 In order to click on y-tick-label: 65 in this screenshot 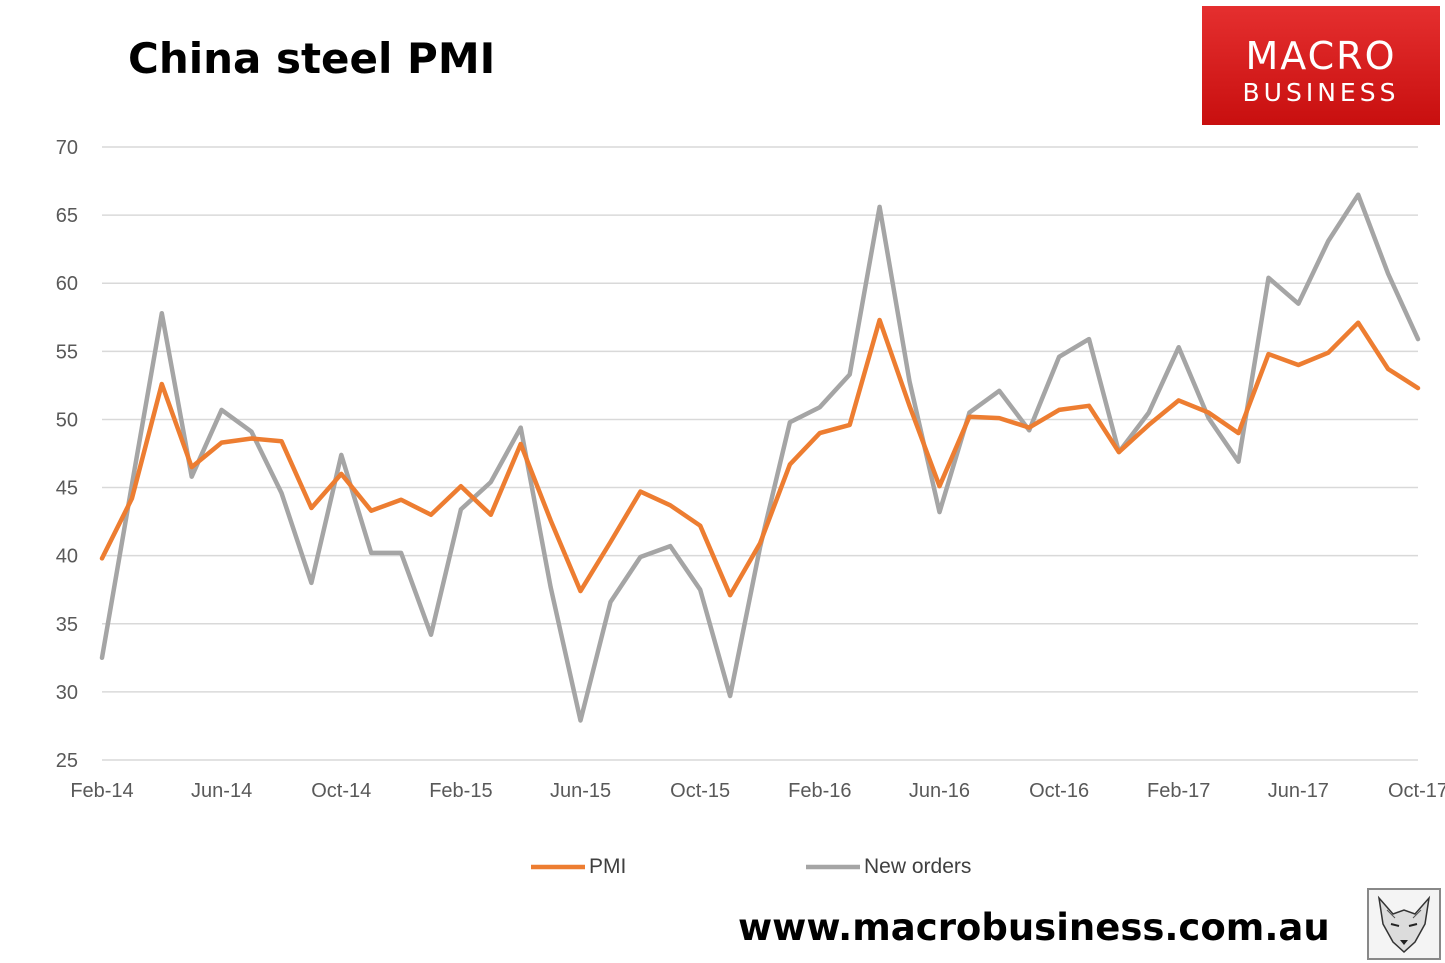, I will do `click(67, 216)`.